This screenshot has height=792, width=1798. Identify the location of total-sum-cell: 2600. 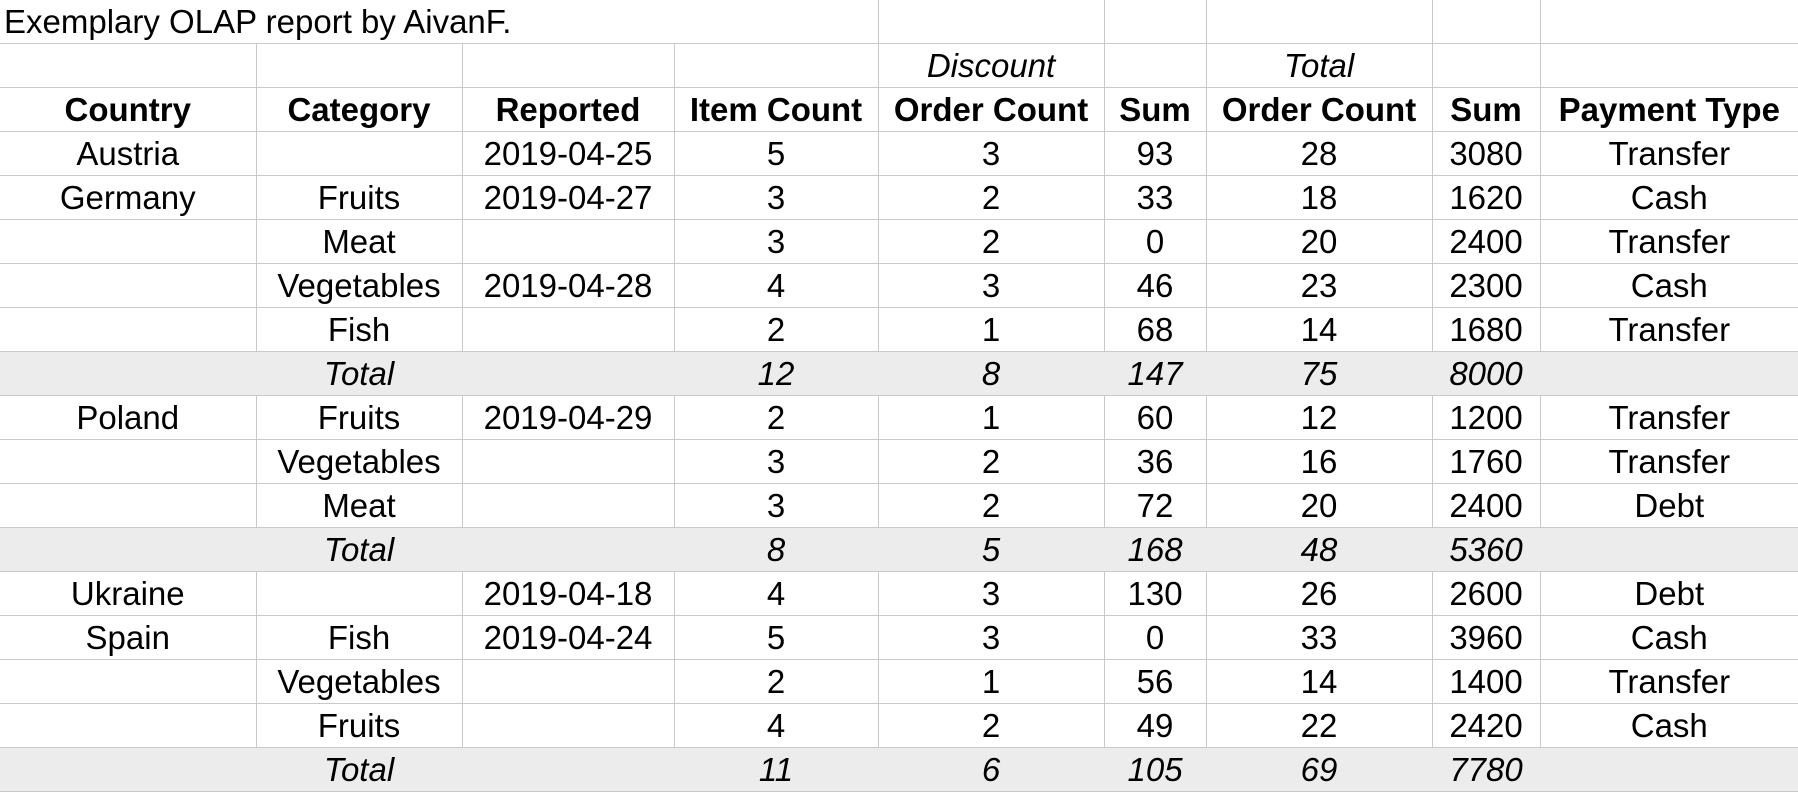
(1486, 593).